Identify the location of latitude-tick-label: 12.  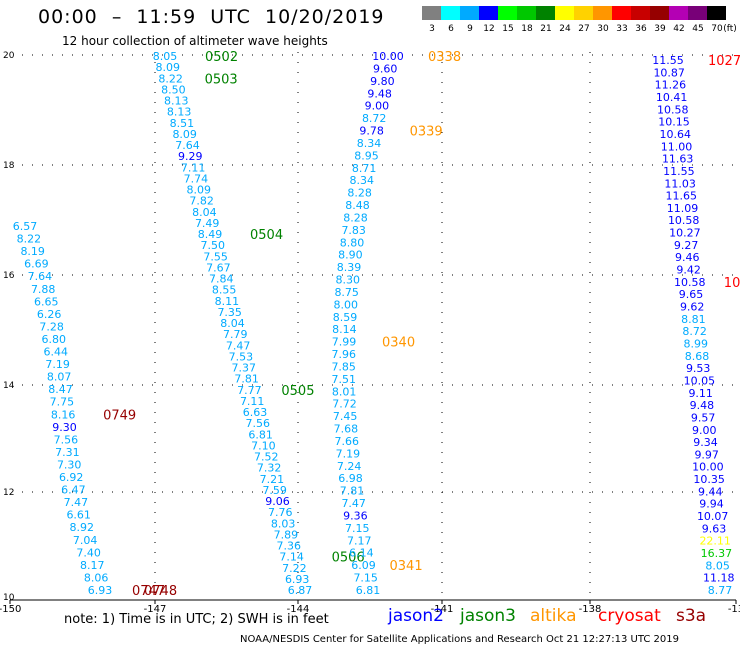
(8, 493).